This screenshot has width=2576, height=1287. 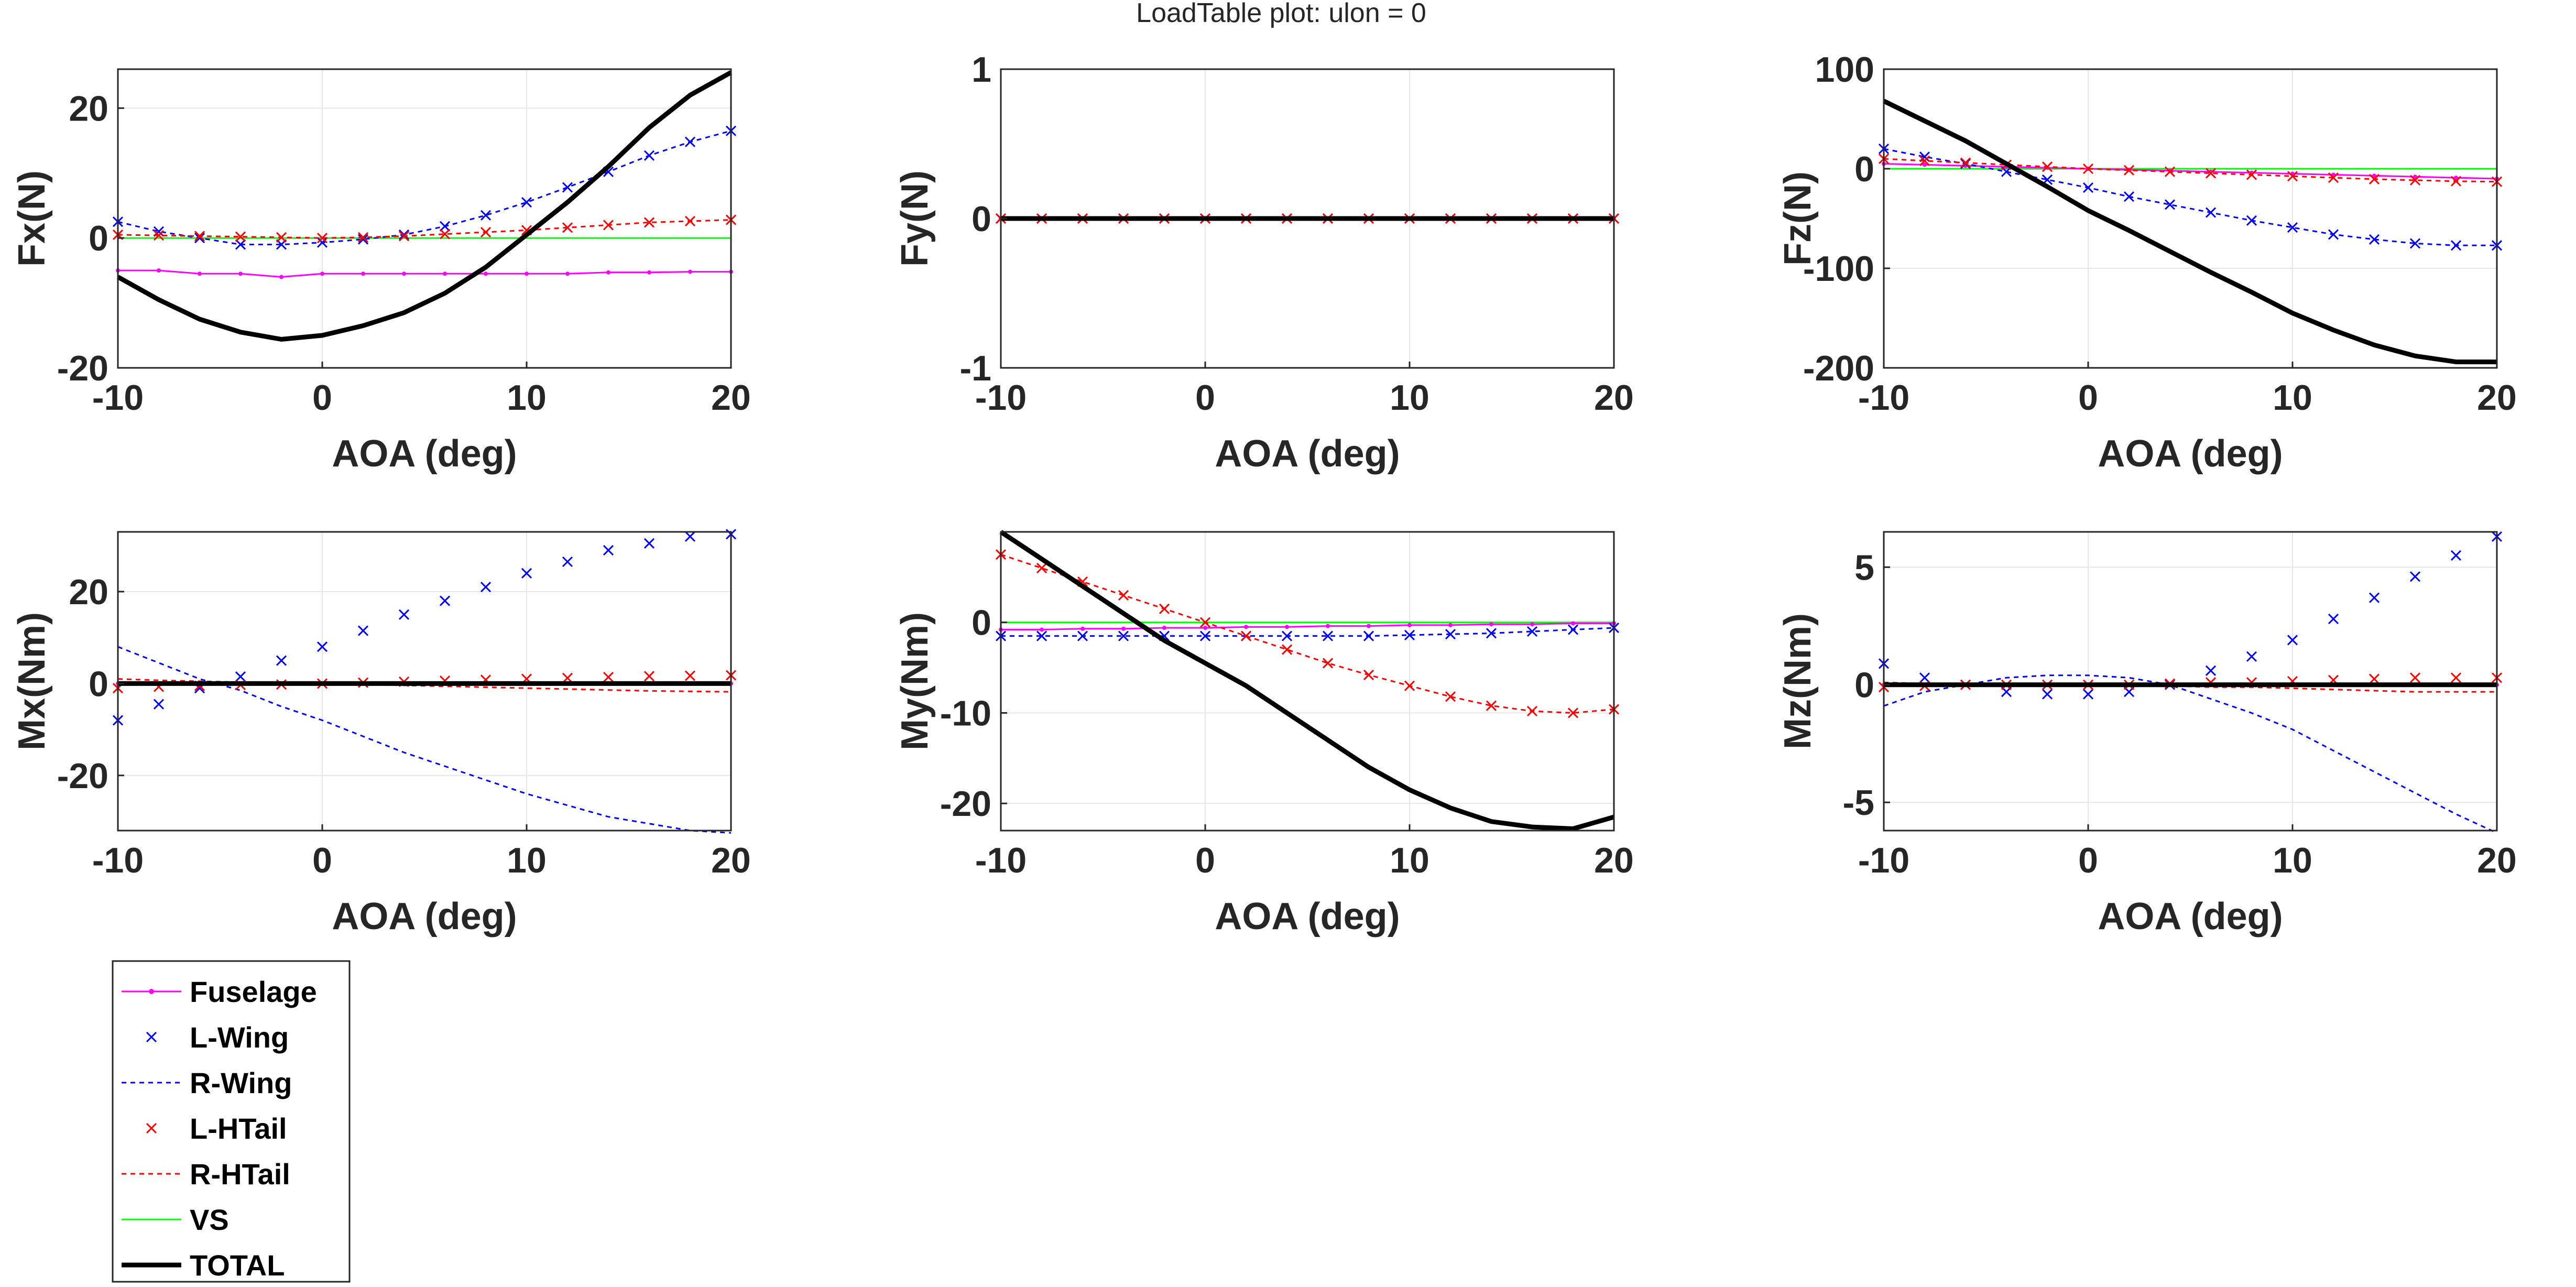 What do you see at coordinates (239, 1128) in the screenshot?
I see `legend-label: L-HTail` at bounding box center [239, 1128].